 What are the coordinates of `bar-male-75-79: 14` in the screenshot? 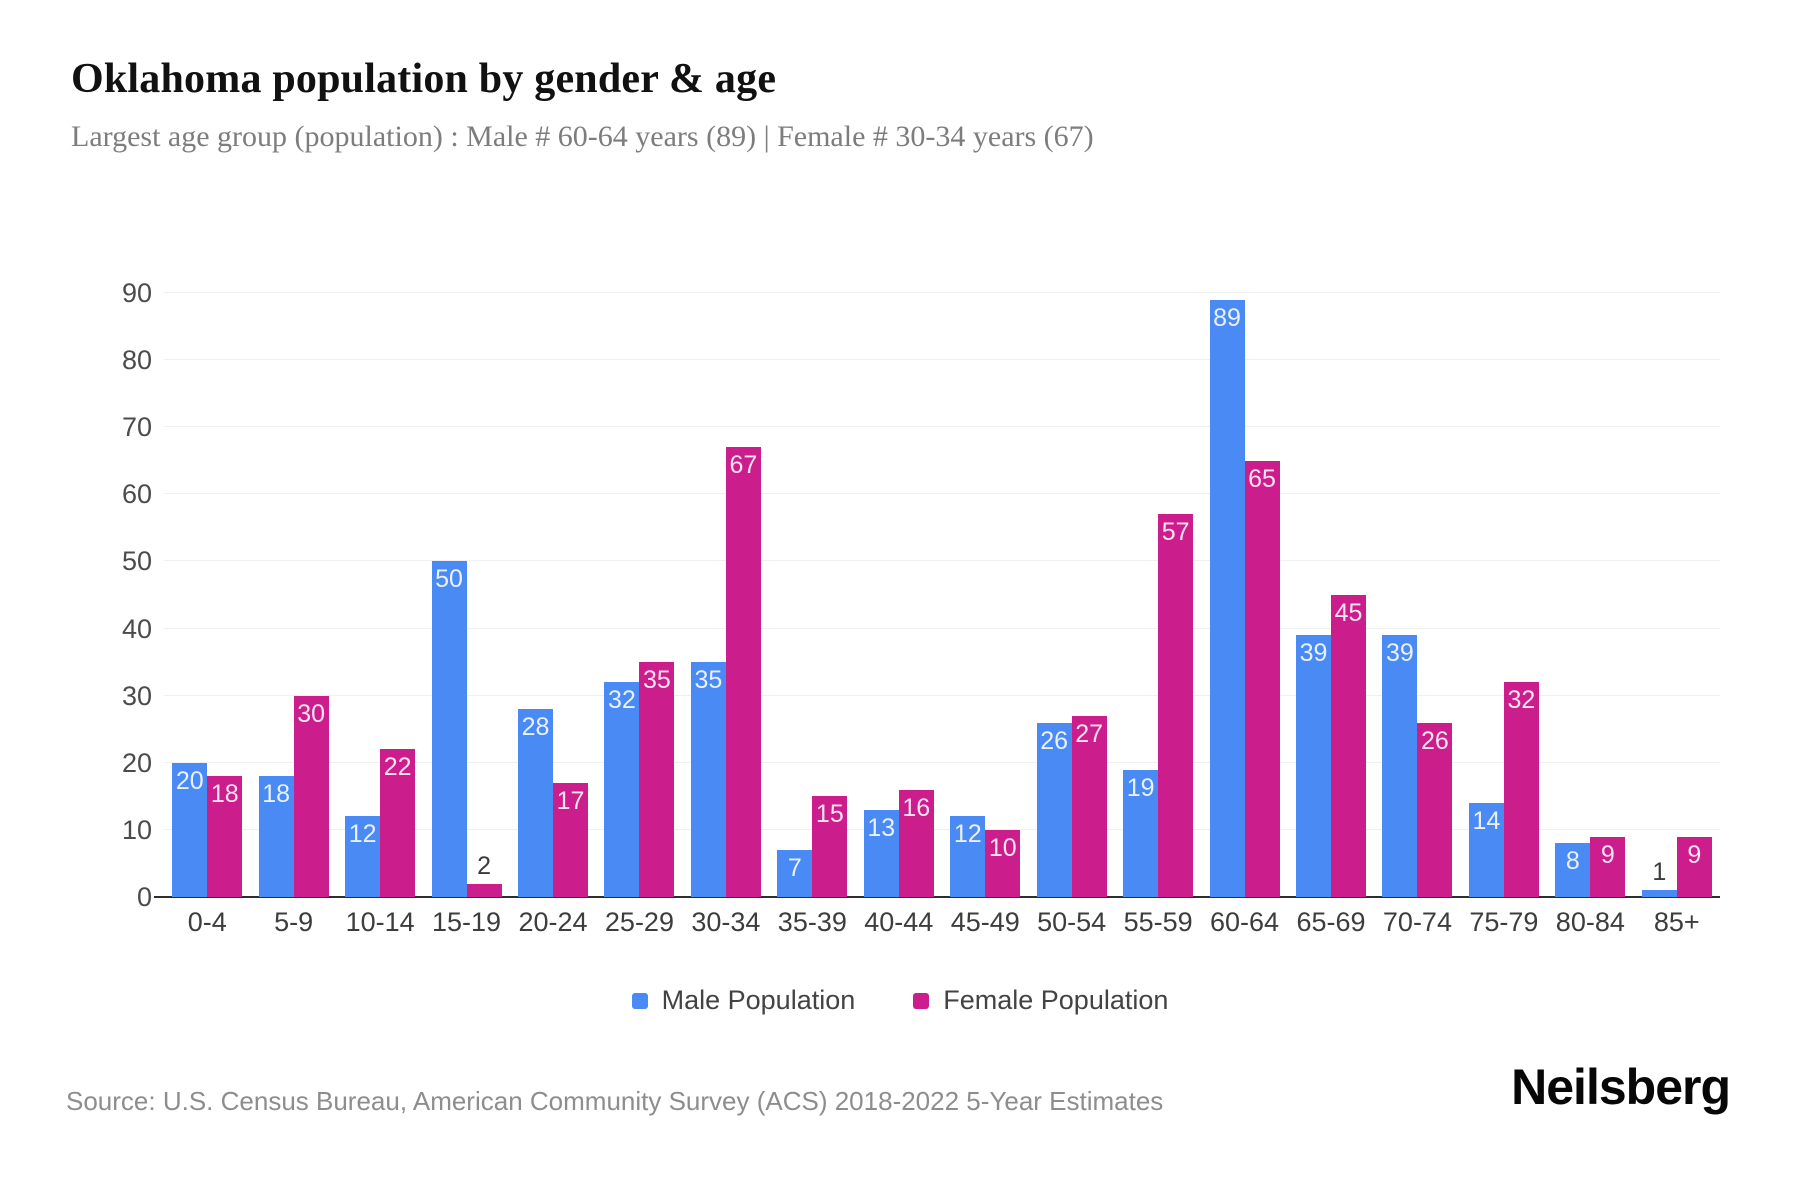 It's located at (1486, 850).